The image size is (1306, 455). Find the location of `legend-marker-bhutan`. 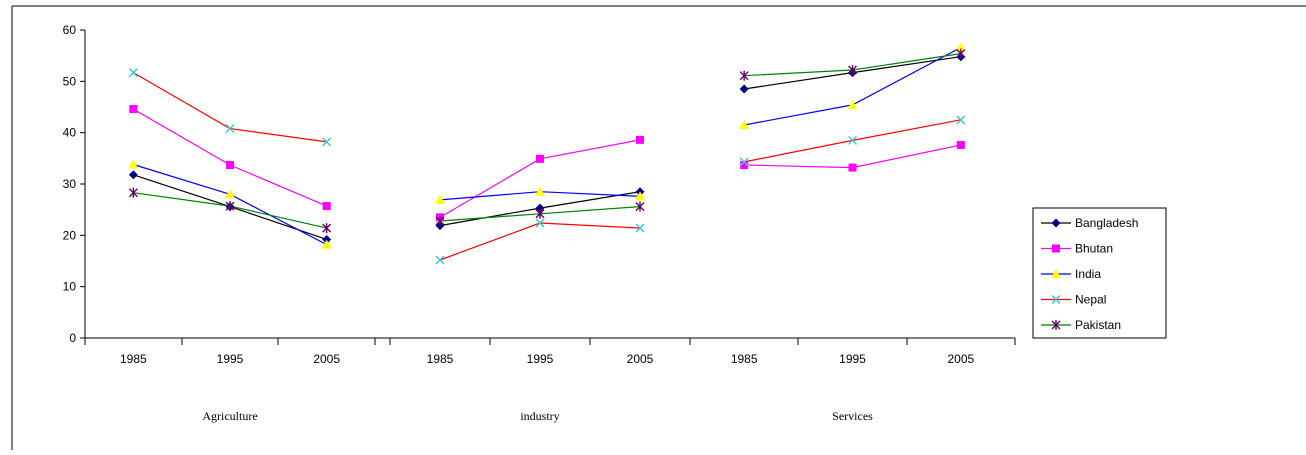

legend-marker-bhutan is located at coordinates (1056, 249).